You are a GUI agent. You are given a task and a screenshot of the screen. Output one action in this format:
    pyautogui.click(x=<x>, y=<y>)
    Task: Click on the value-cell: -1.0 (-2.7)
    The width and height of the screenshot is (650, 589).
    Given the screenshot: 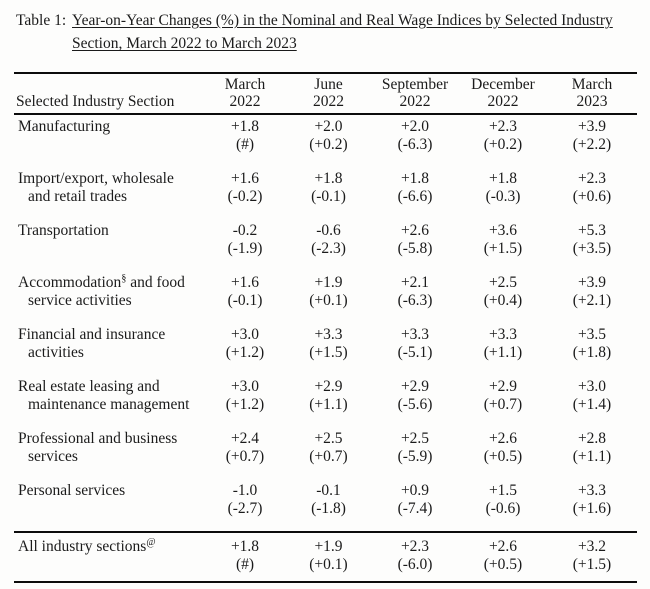 What is the action you would take?
    pyautogui.click(x=245, y=505)
    